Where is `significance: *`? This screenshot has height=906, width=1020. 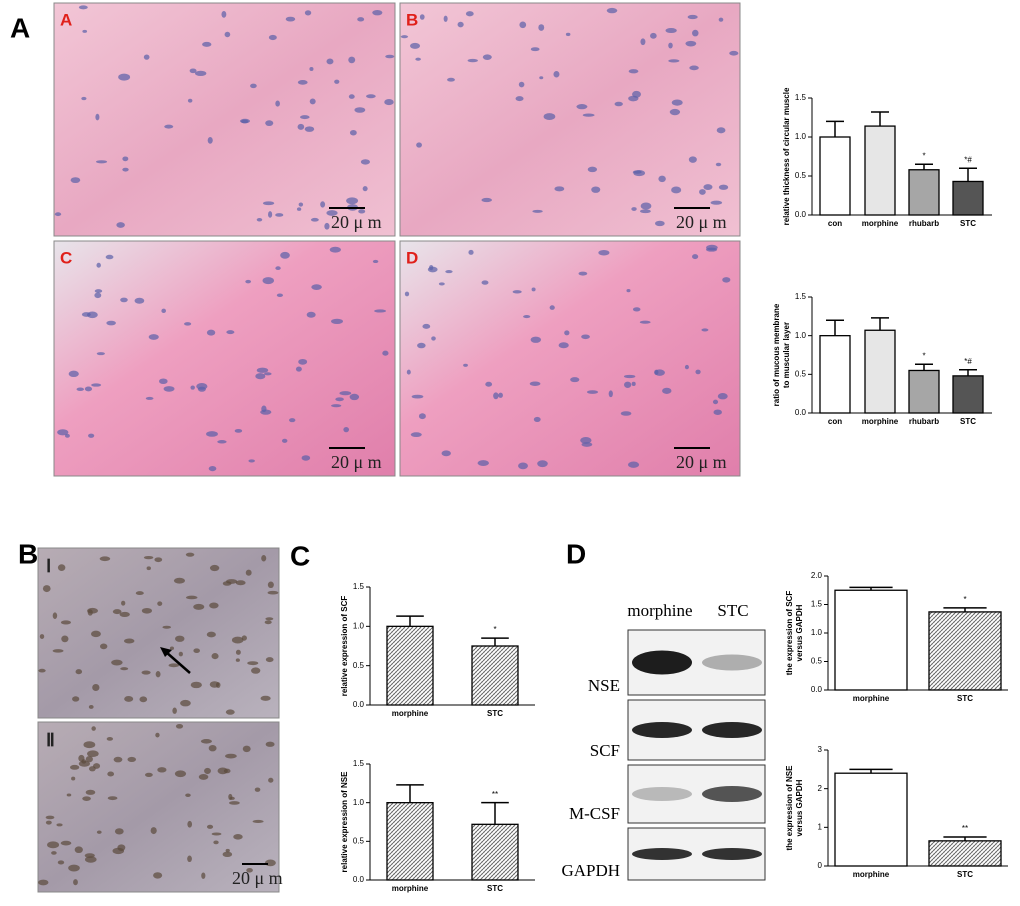
significance: * is located at coordinates (923, 155).